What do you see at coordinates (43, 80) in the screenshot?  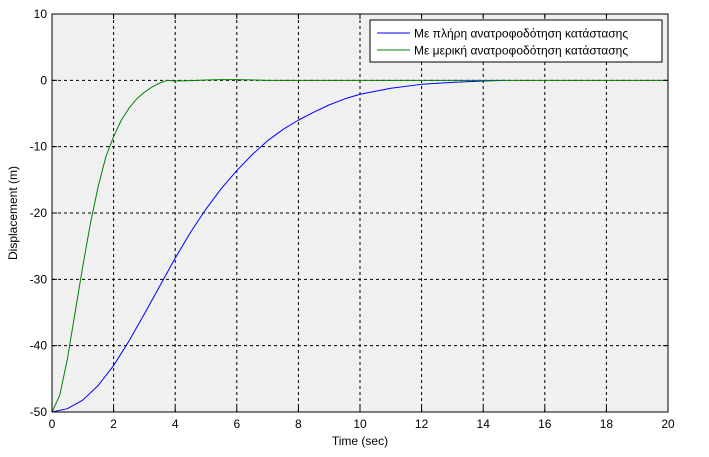 I see `y-tick-label: 0` at bounding box center [43, 80].